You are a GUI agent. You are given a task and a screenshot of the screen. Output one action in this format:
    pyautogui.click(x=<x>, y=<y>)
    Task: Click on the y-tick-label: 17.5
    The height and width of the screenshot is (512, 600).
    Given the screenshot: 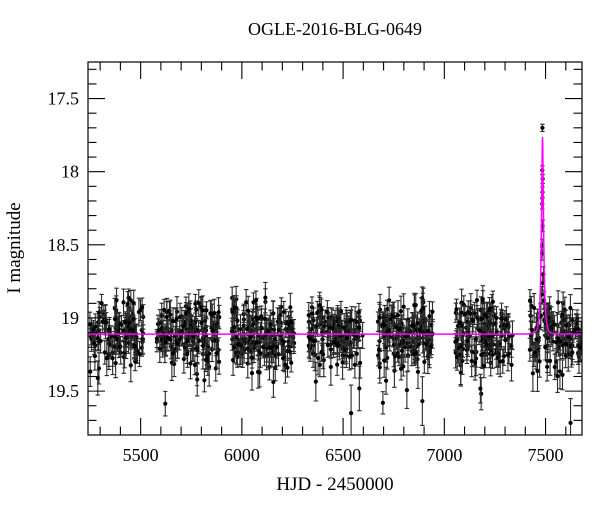 What is the action you would take?
    pyautogui.click(x=64, y=99)
    